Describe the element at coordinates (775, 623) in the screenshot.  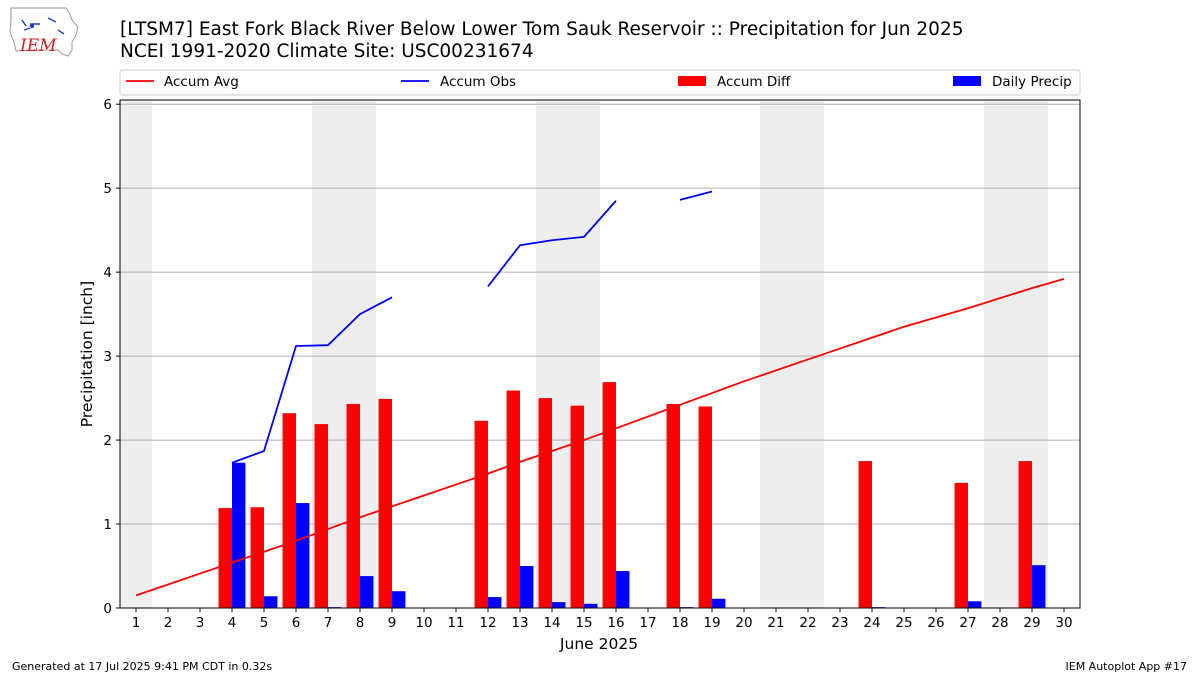
I see `x-tick-label: 21` at that location.